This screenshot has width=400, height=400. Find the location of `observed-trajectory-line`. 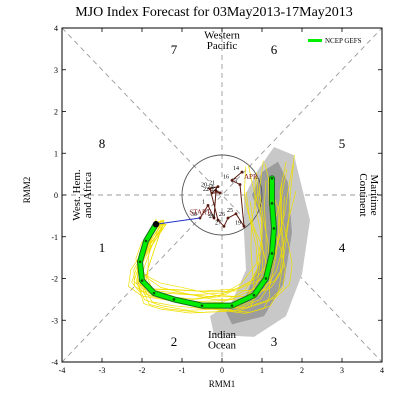

observed-trajectory-line is located at coordinates (222, 199).